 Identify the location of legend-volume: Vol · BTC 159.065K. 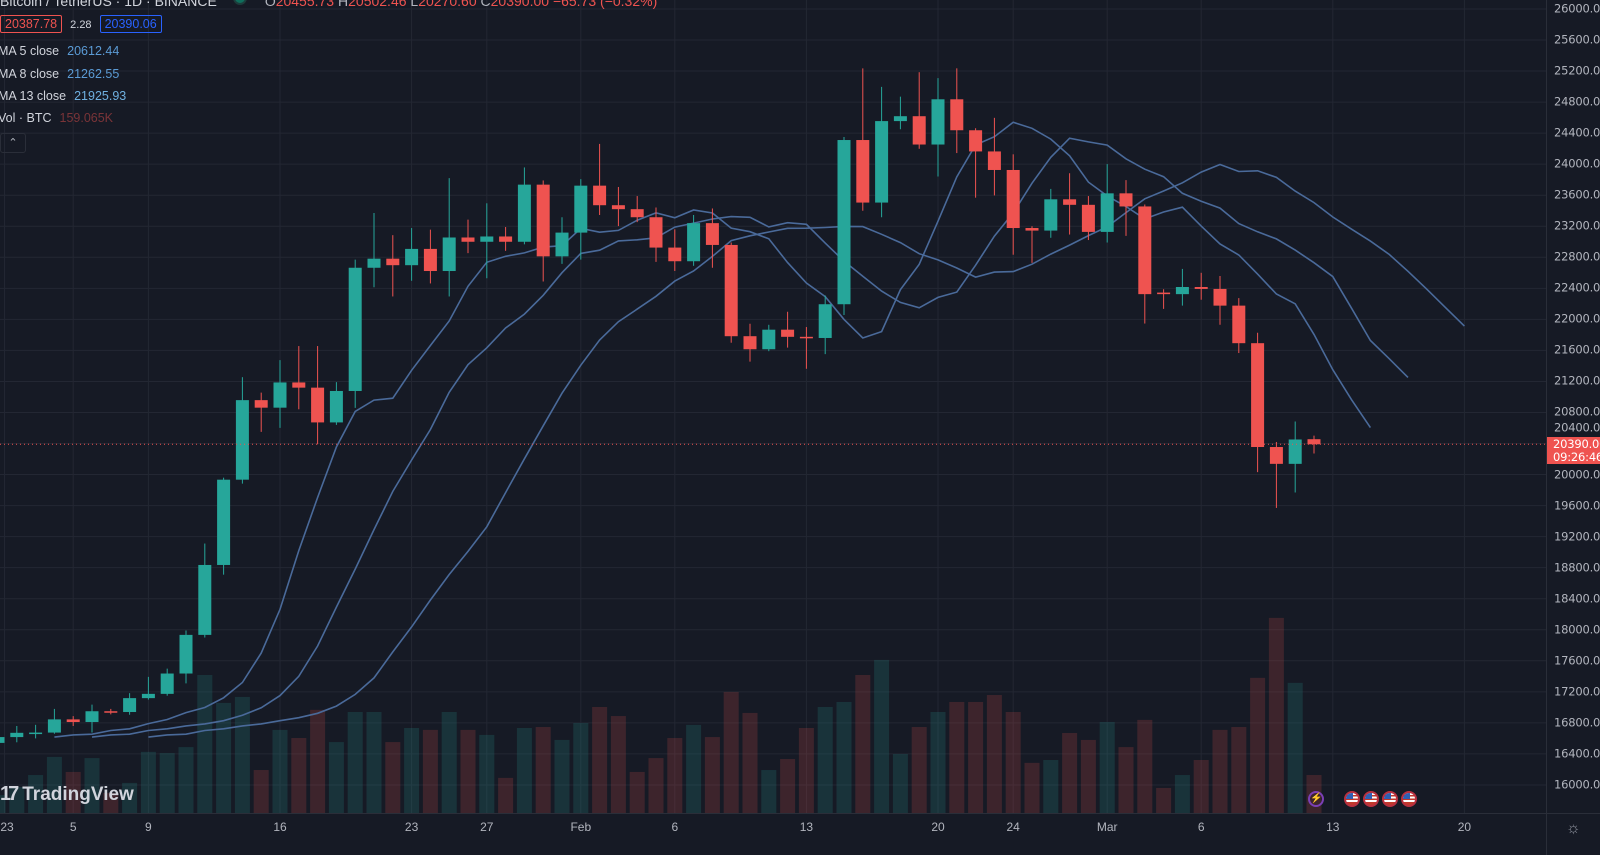
(56, 118).